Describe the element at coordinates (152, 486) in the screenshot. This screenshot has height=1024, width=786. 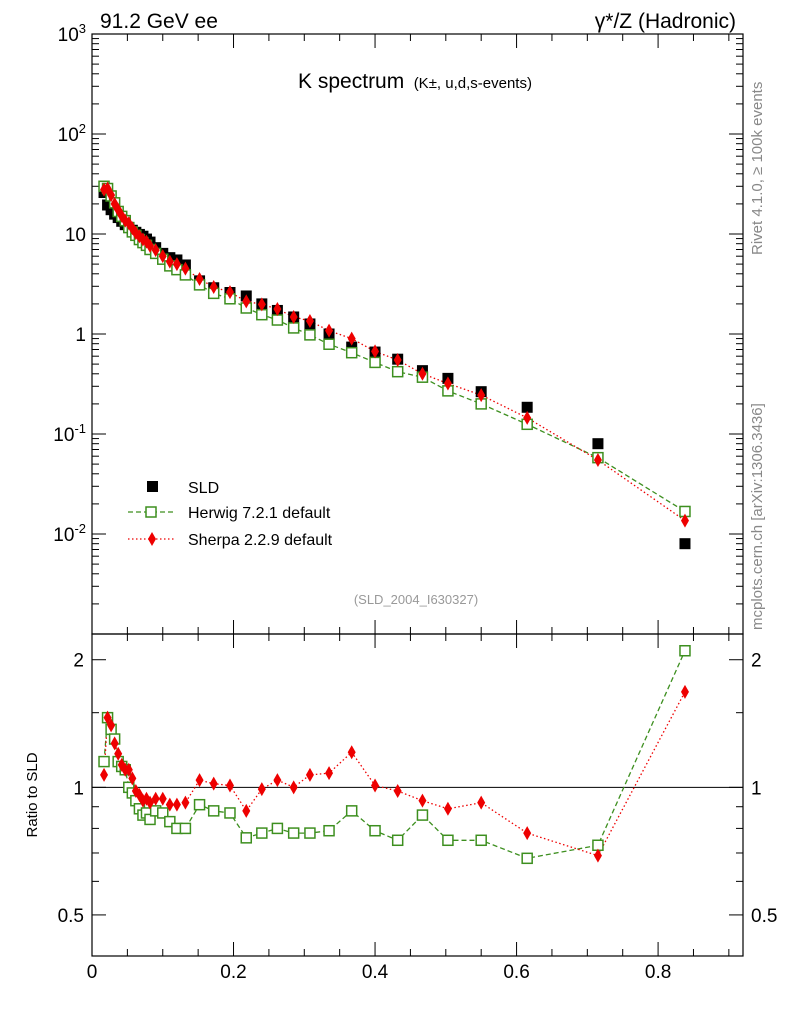
I see `legend-marker-sld` at that location.